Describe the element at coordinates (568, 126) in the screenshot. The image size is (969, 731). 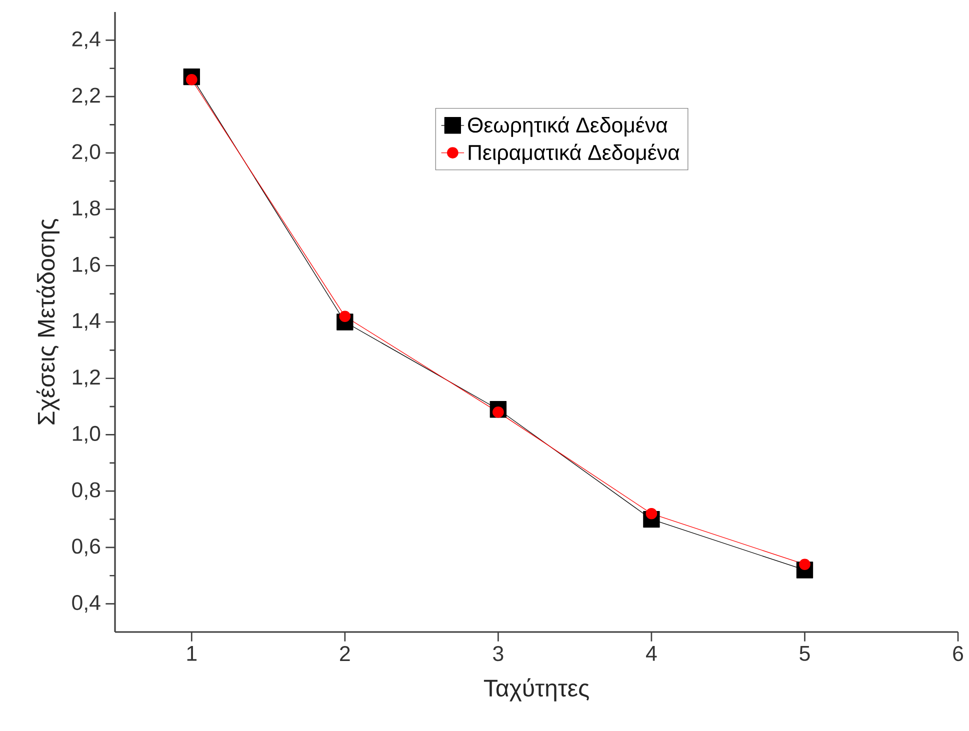
I see `legend-label: Θεωρητικά Δεδομένα` at that location.